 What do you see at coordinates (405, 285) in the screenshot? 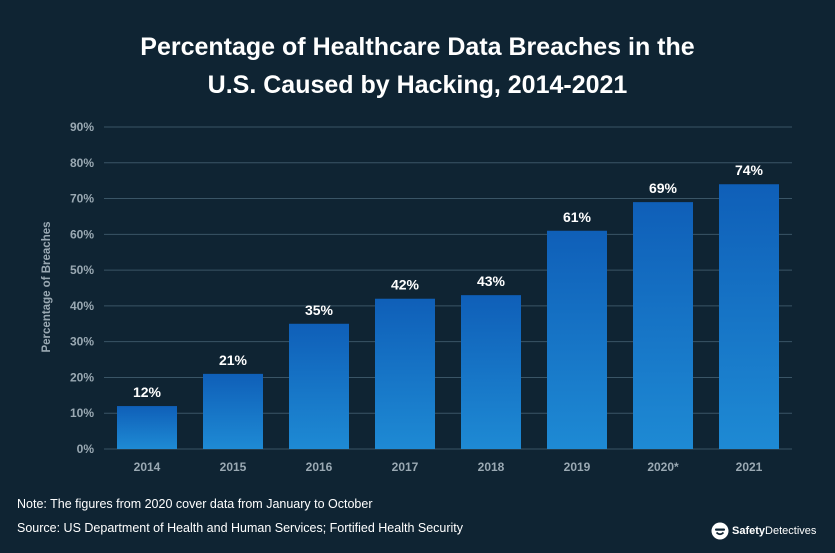
I see `data-label: 42%` at bounding box center [405, 285].